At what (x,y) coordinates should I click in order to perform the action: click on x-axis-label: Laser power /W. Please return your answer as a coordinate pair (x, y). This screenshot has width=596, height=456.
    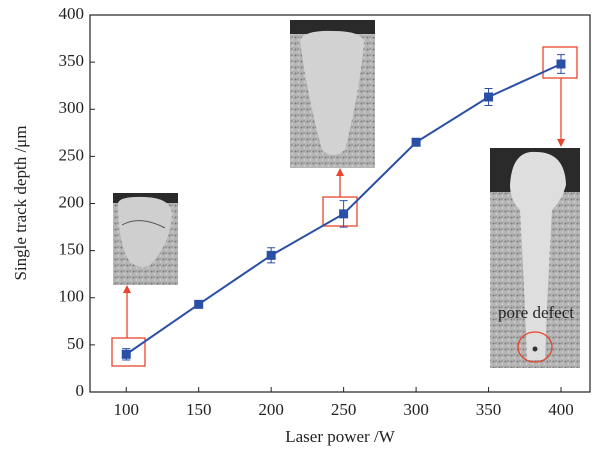
    Looking at the image, I should click on (340, 436).